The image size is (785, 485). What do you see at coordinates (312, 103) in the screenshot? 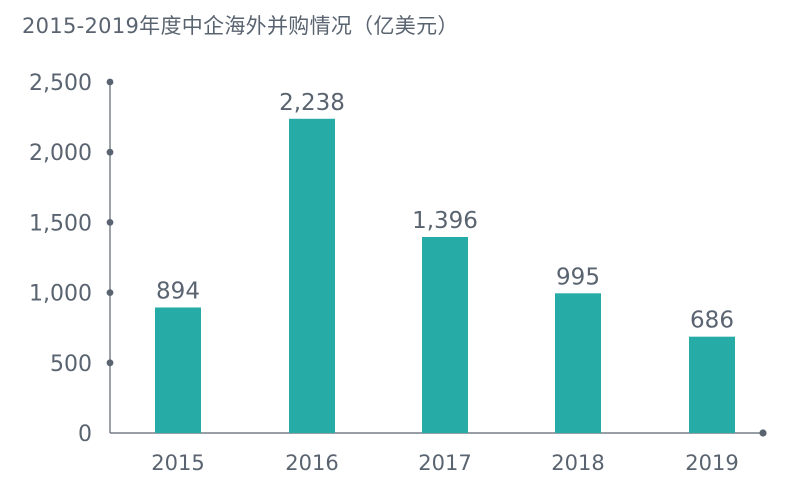
I see `data-label-2016: 2,238` at bounding box center [312, 103].